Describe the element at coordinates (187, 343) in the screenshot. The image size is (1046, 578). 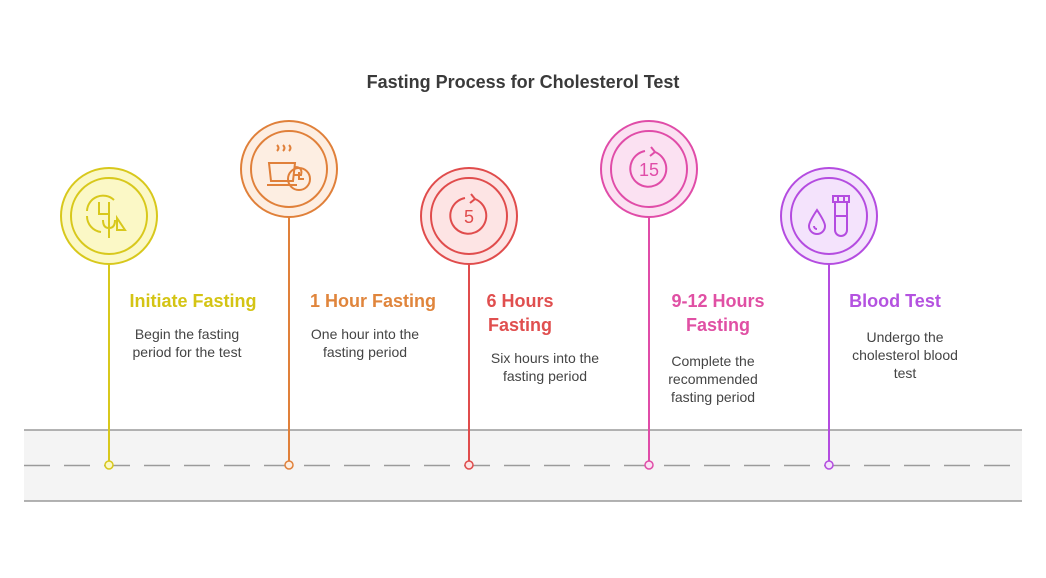
I see `step-description: Begin the fasting period for the test` at that location.